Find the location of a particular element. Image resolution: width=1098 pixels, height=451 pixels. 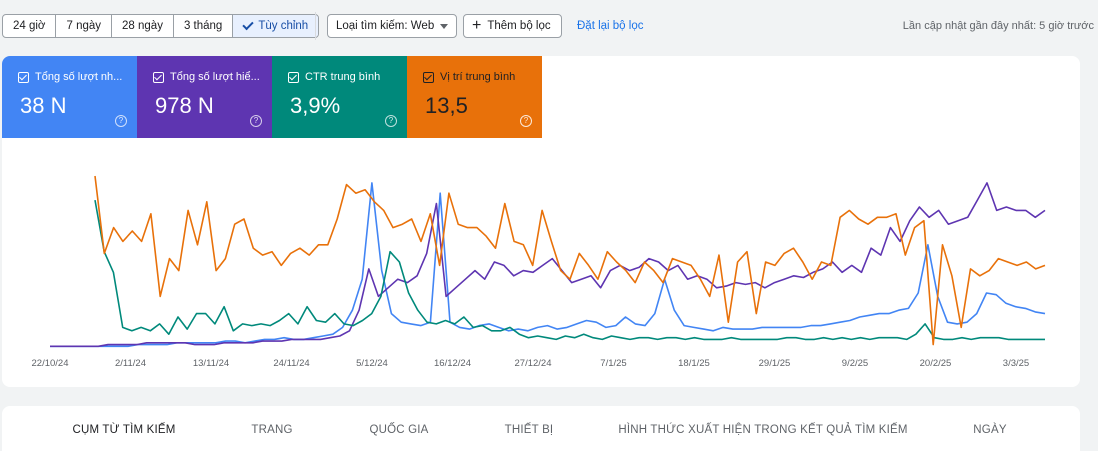

search-type-label: Loại tìm kiếm: Web is located at coordinates (385, 26).